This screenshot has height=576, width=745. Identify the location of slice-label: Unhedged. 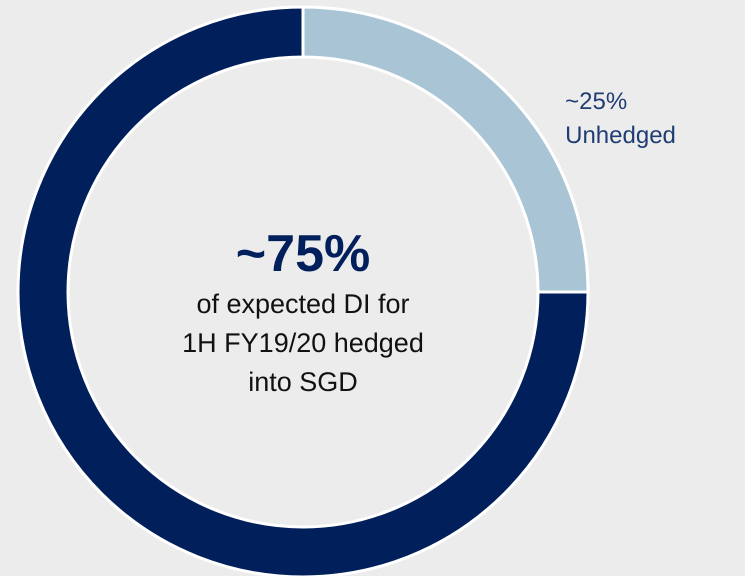
(620, 135).